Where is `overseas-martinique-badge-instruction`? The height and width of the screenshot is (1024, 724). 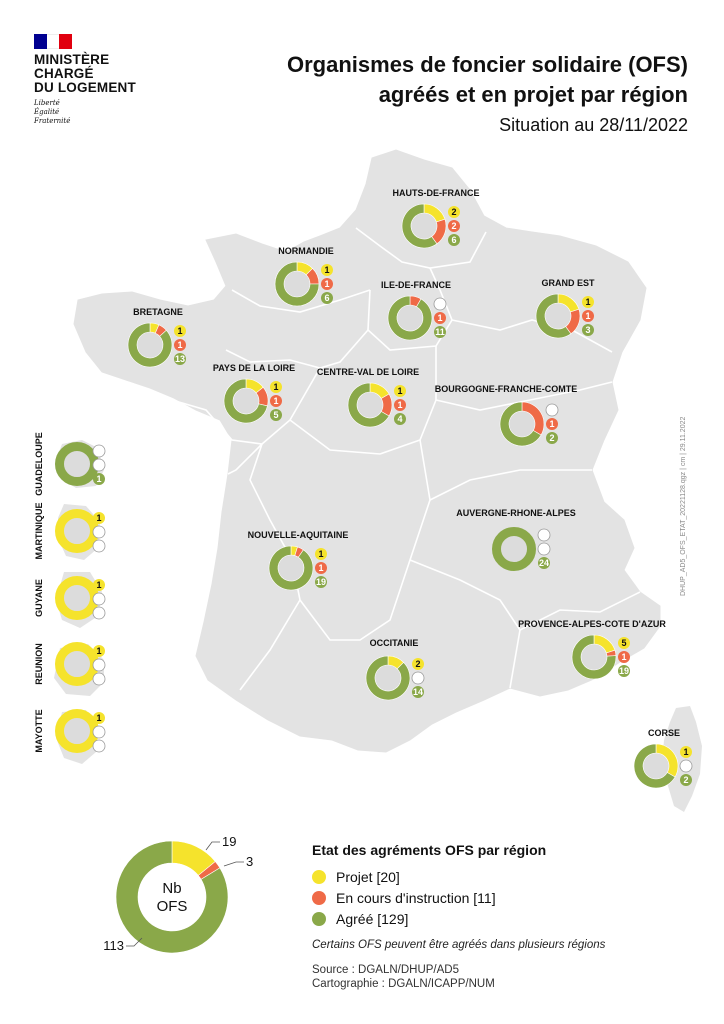 overseas-martinique-badge-instruction is located at coordinates (99, 532).